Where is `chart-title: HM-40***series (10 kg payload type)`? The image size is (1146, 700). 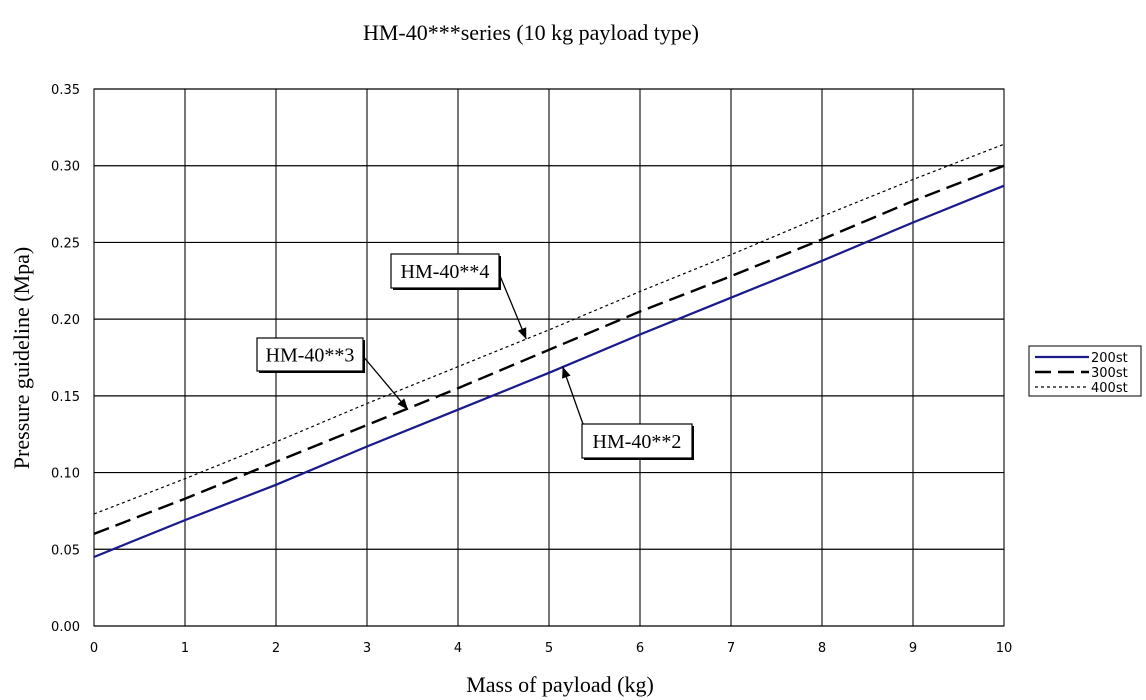 chart-title: HM-40***series (10 kg payload type) is located at coordinates (531, 32).